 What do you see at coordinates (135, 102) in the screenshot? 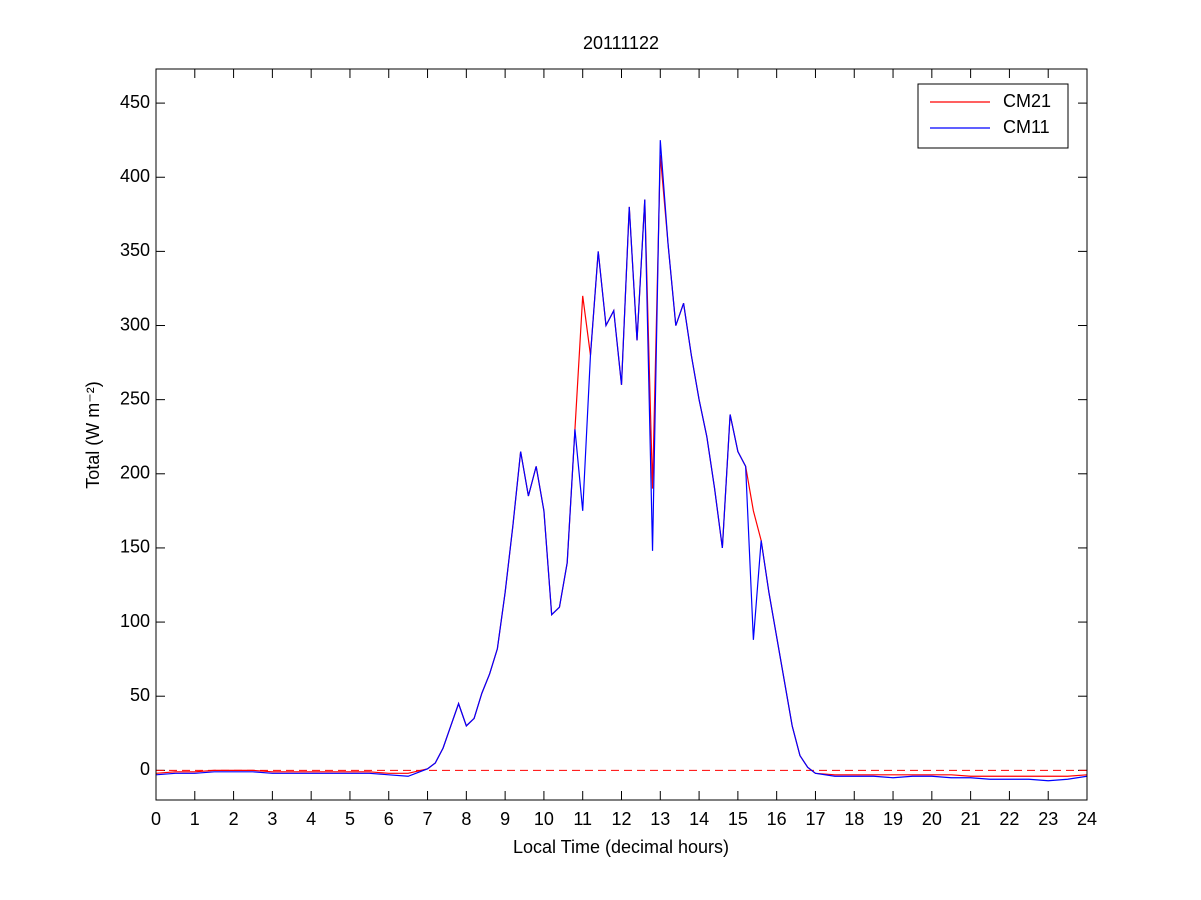
I see `y-tick-label: 450` at bounding box center [135, 102].